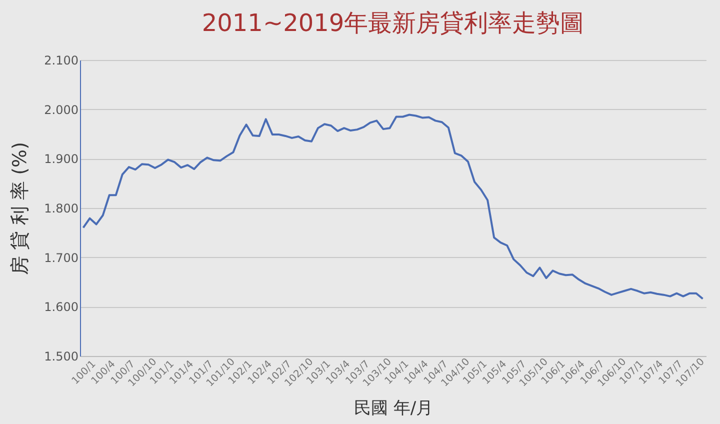 The width and height of the screenshot is (720, 424). What do you see at coordinates (393, 23) in the screenshot?
I see `chart-title: 2011~2019年最新房貸利率走勢圖` at bounding box center [393, 23].